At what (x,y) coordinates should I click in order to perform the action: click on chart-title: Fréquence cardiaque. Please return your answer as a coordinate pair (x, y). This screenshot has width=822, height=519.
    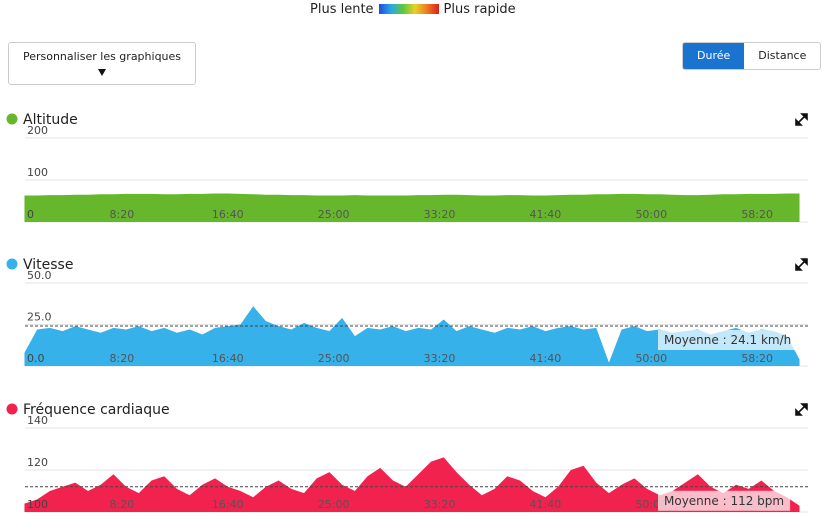
    Looking at the image, I should click on (96, 410).